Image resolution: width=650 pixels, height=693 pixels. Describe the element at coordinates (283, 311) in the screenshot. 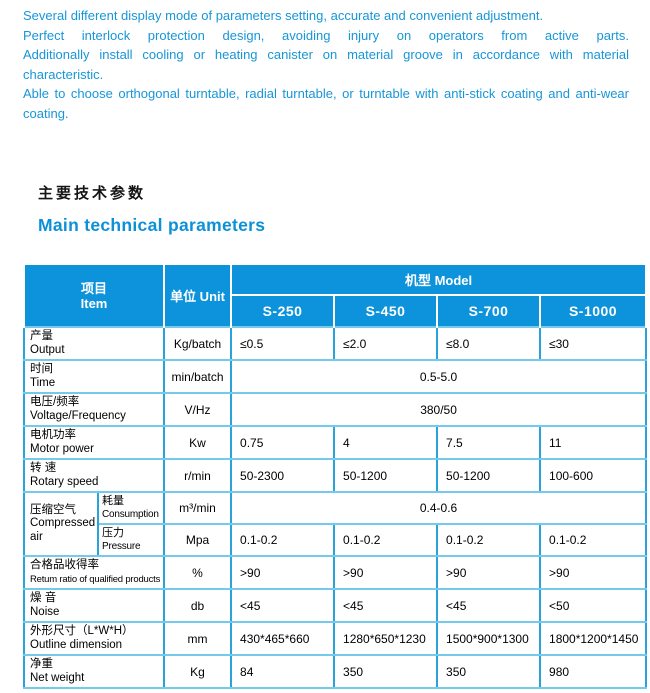

I see `header-model-s250: S-250` at that location.